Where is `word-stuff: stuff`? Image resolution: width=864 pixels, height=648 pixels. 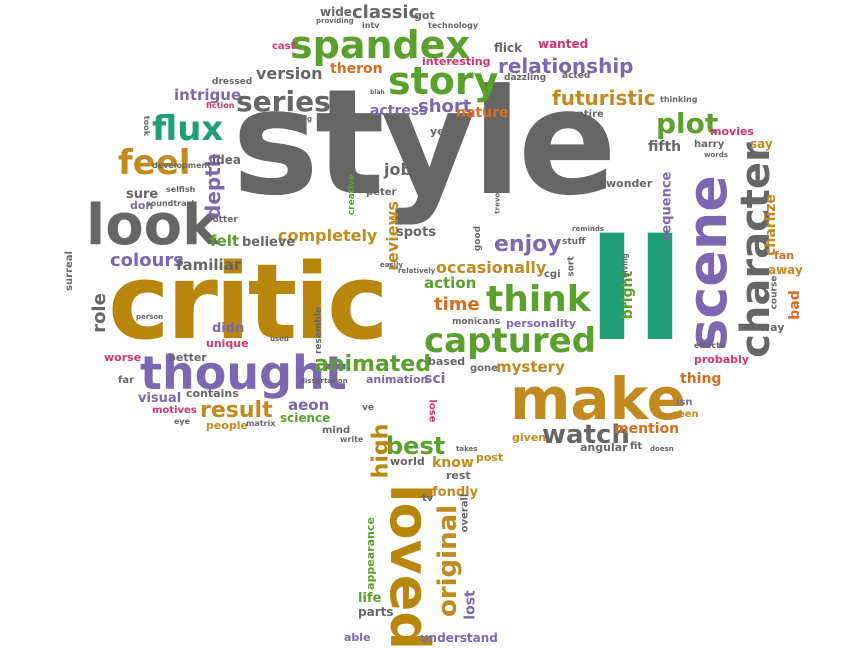
word-stuff: stuff is located at coordinates (574, 242).